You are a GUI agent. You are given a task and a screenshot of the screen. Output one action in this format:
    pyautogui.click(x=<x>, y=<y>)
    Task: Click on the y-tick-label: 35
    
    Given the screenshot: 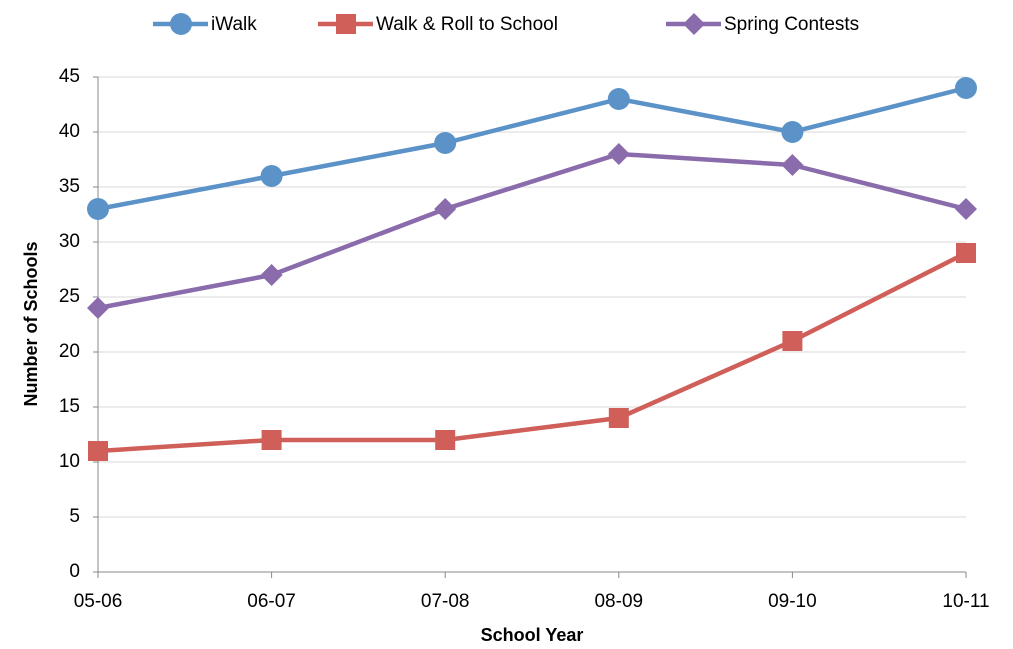 What is the action you would take?
    pyautogui.click(x=69, y=186)
    